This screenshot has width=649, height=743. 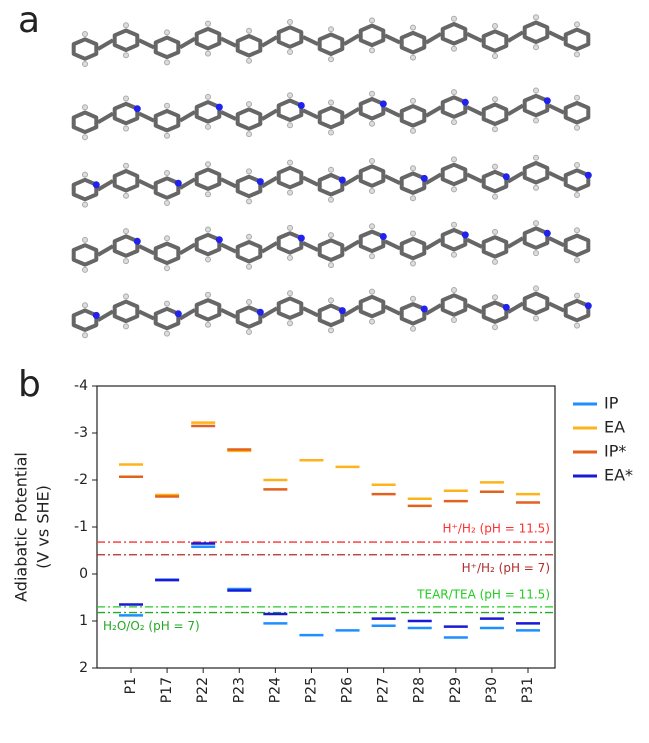 I want to click on legend-label: IP*, so click(x=615, y=451).